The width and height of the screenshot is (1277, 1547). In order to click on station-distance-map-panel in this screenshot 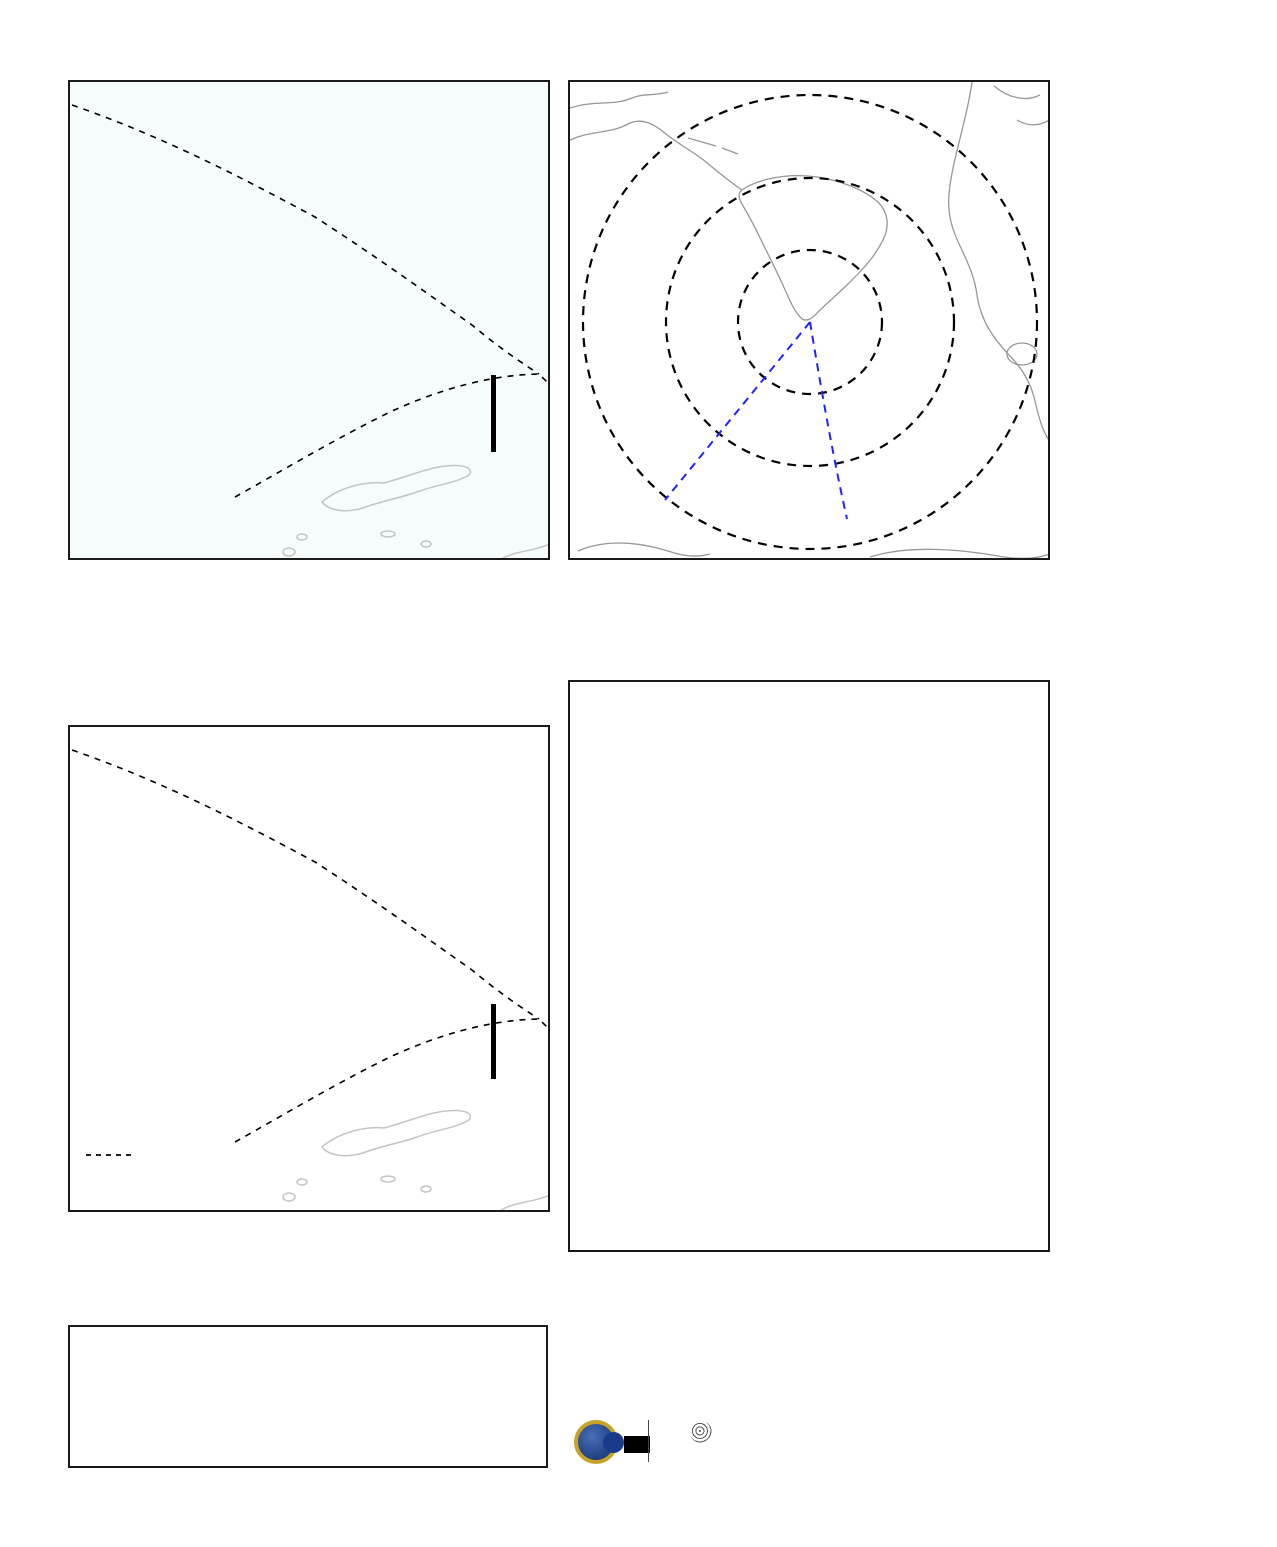, I will do `click(809, 320)`.